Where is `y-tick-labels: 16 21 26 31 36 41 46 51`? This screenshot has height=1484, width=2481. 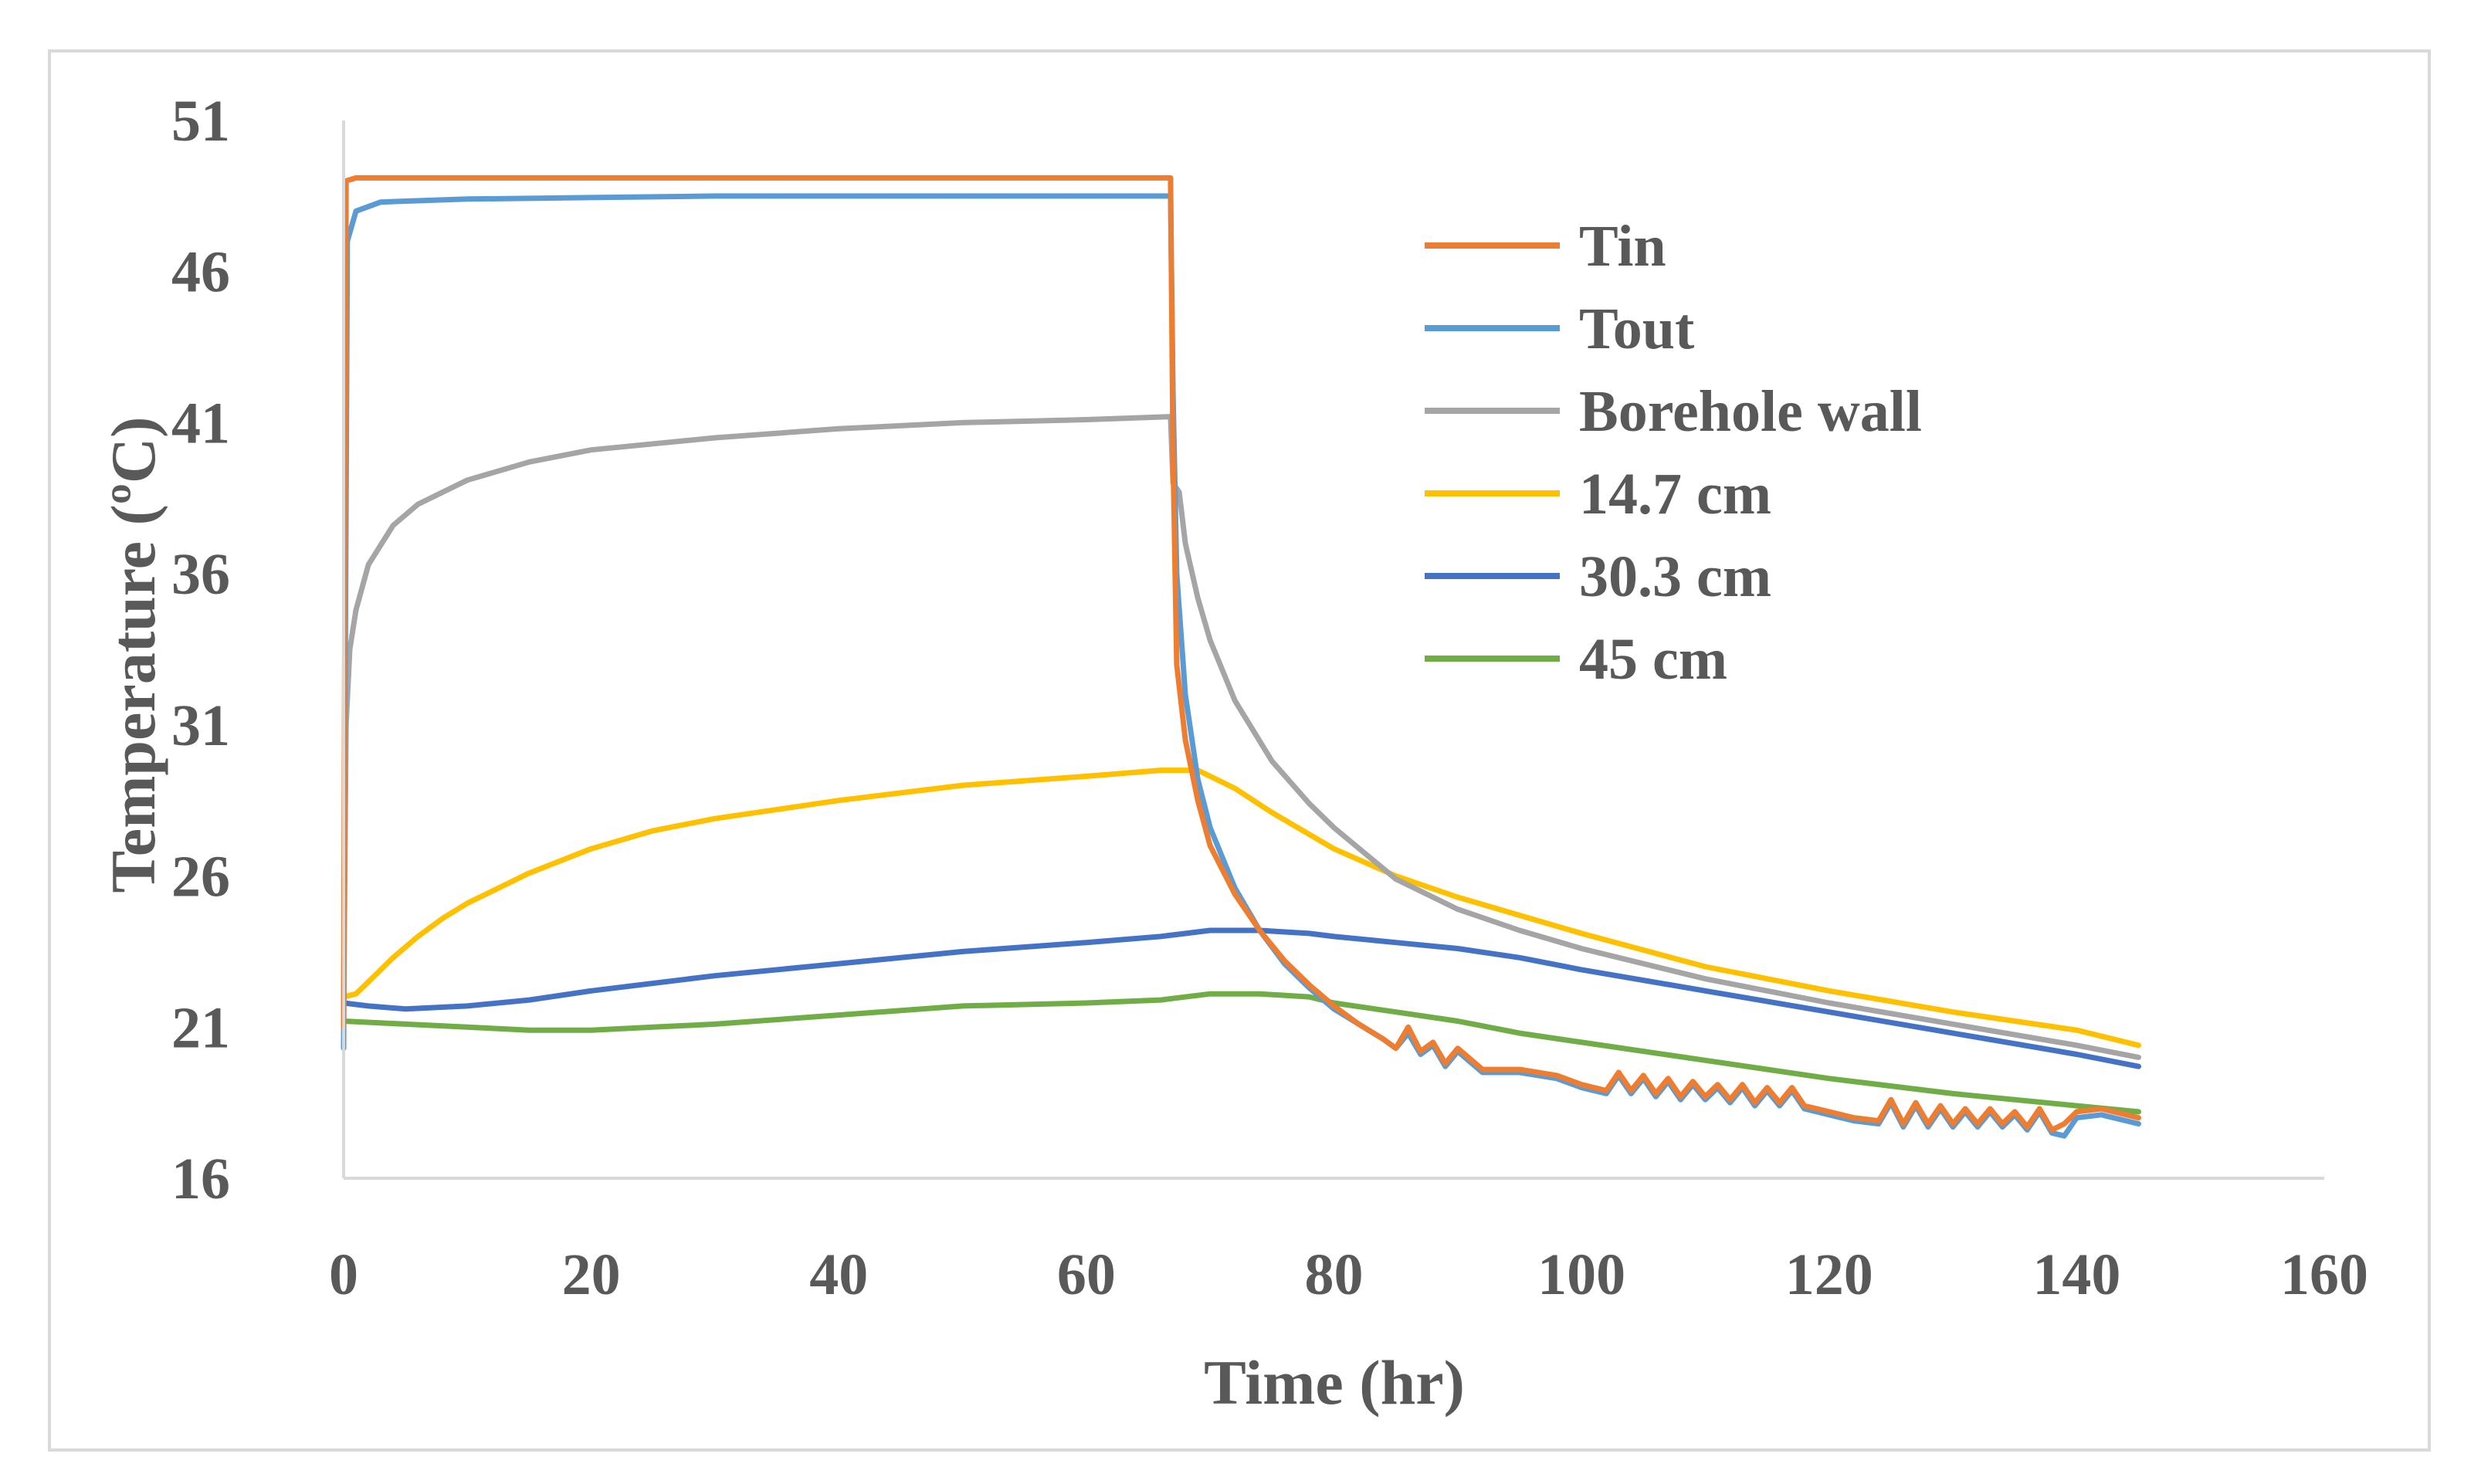 y-tick-labels: 16 21 26 31 36 41 46 51 is located at coordinates (201, 650).